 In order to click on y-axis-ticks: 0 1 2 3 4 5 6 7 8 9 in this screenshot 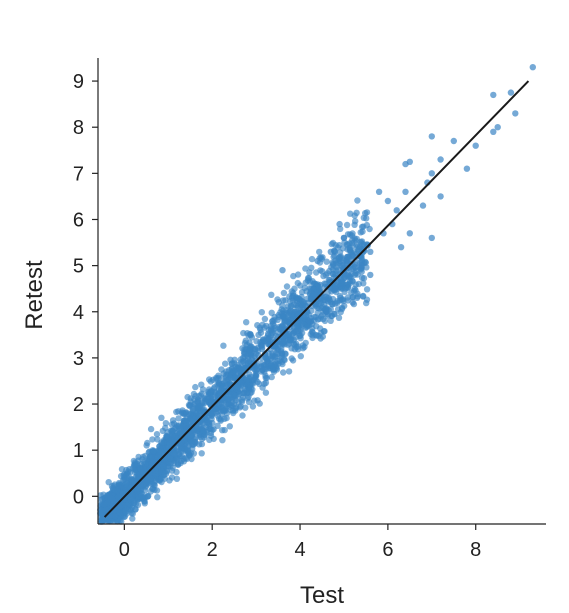, I will do `click(85, 289)`.